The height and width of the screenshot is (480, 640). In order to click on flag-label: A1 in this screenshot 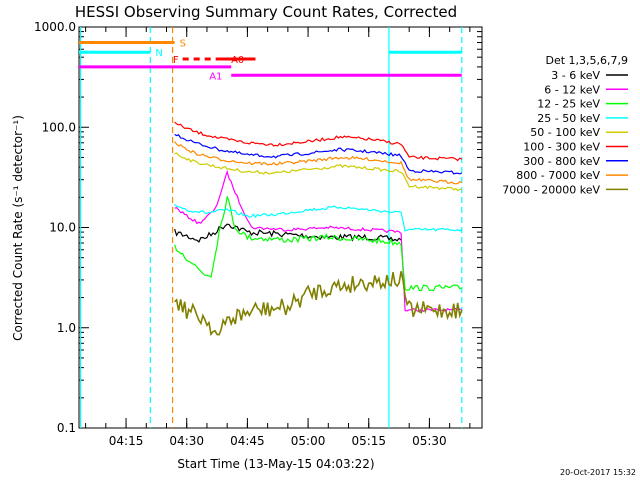, I will do `click(215, 76)`.